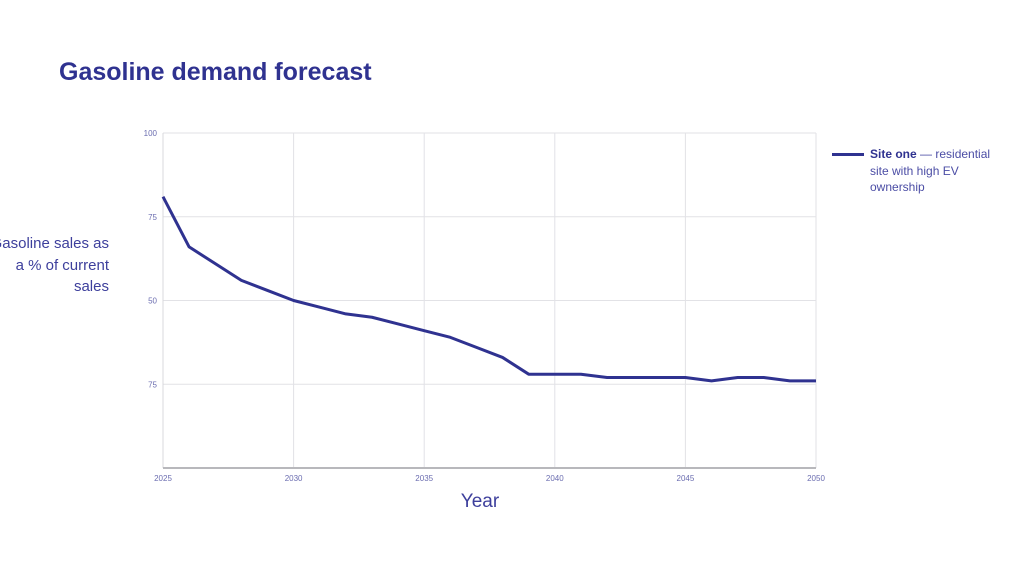 This screenshot has width=1024, height=576. I want to click on y-axis-label: Gasoline sales as a % of current sales, so click(54, 265).